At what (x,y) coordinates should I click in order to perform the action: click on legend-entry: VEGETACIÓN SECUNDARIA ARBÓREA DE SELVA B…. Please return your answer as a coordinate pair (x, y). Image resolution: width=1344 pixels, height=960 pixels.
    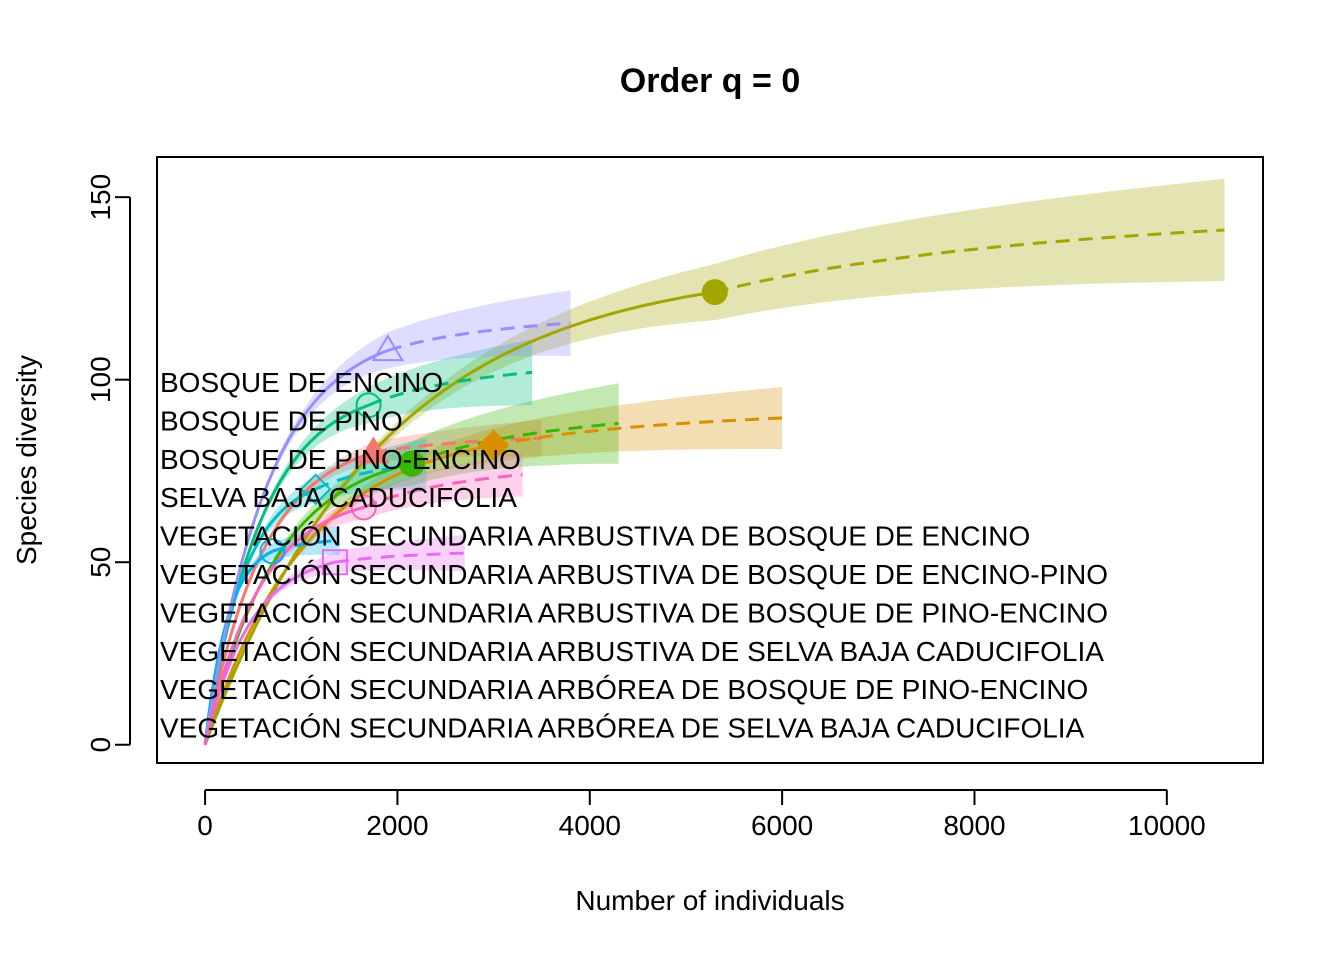
    Looking at the image, I should click on (622, 728).